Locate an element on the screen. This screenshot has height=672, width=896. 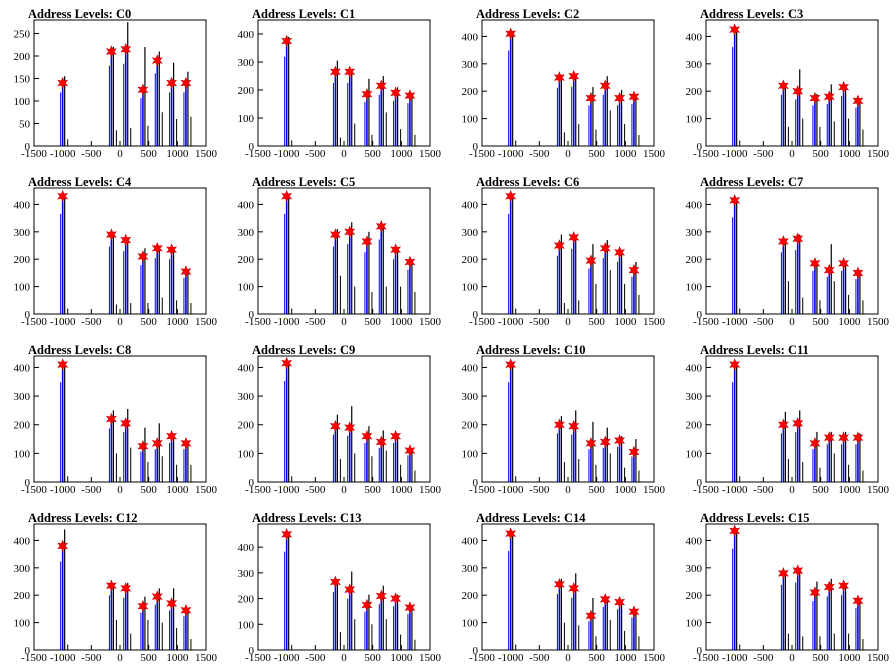
chart-title: Address Levels: C2 is located at coordinates (527, 14).